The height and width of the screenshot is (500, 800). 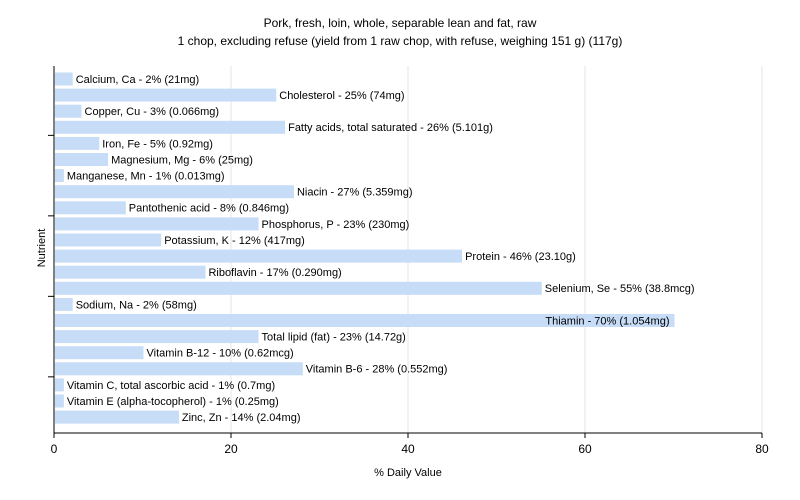 What do you see at coordinates (234, 241) in the screenshot?
I see `bar-label: Potassium, K - 12% (417mg)` at bounding box center [234, 241].